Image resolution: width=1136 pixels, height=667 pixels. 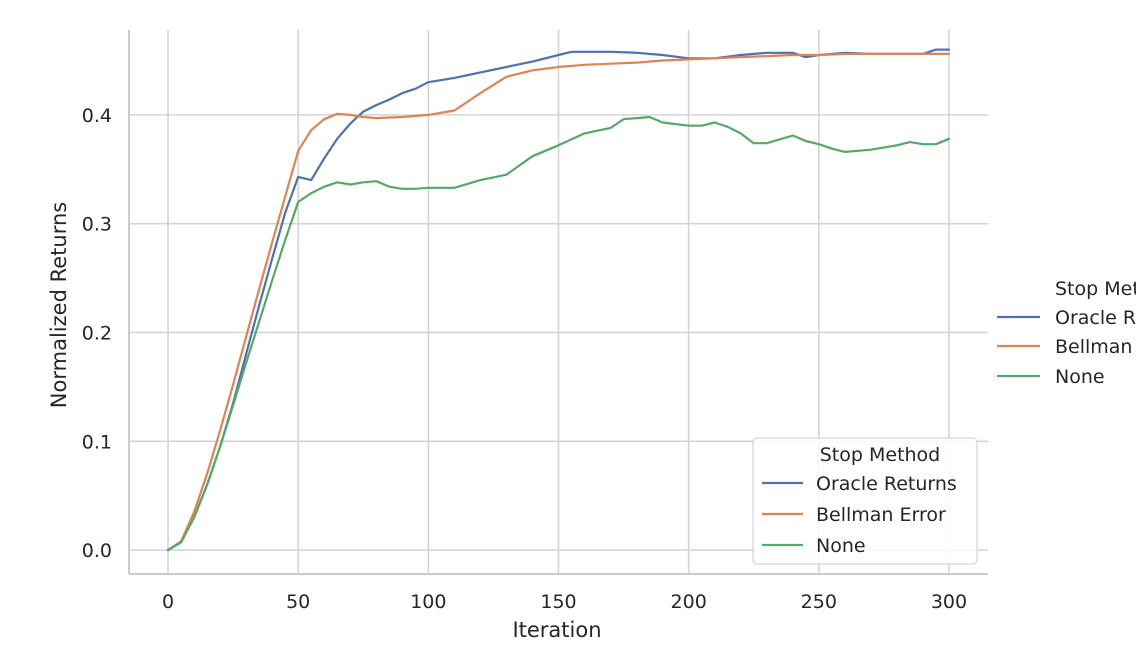 What do you see at coordinates (689, 602) in the screenshot?
I see `x-tick-label: 200` at bounding box center [689, 602].